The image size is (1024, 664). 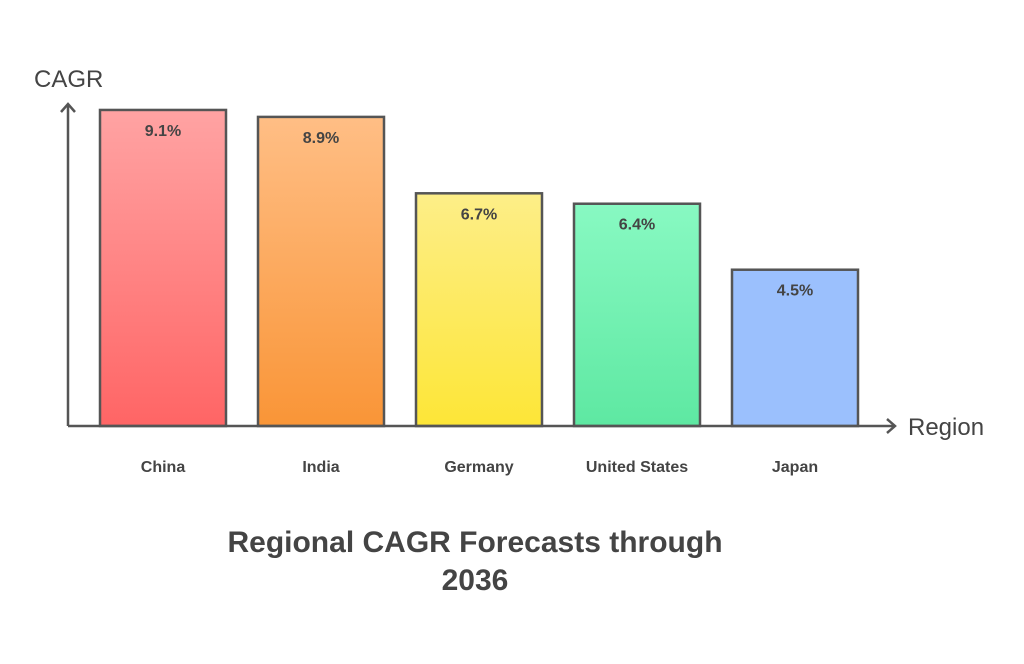 I want to click on category-label: China, so click(x=163, y=467).